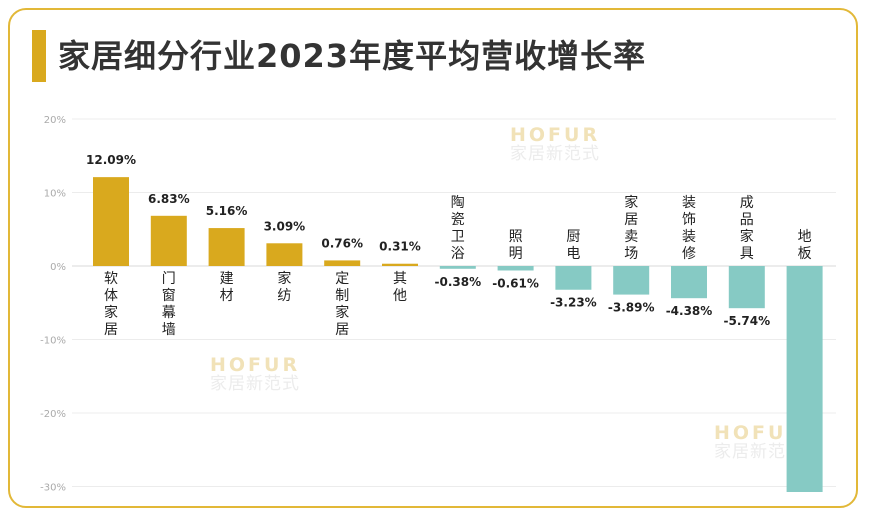 This screenshot has height=508, width=870. I want to click on x-category-label: 陶瓷卫浴, so click(458, 228).